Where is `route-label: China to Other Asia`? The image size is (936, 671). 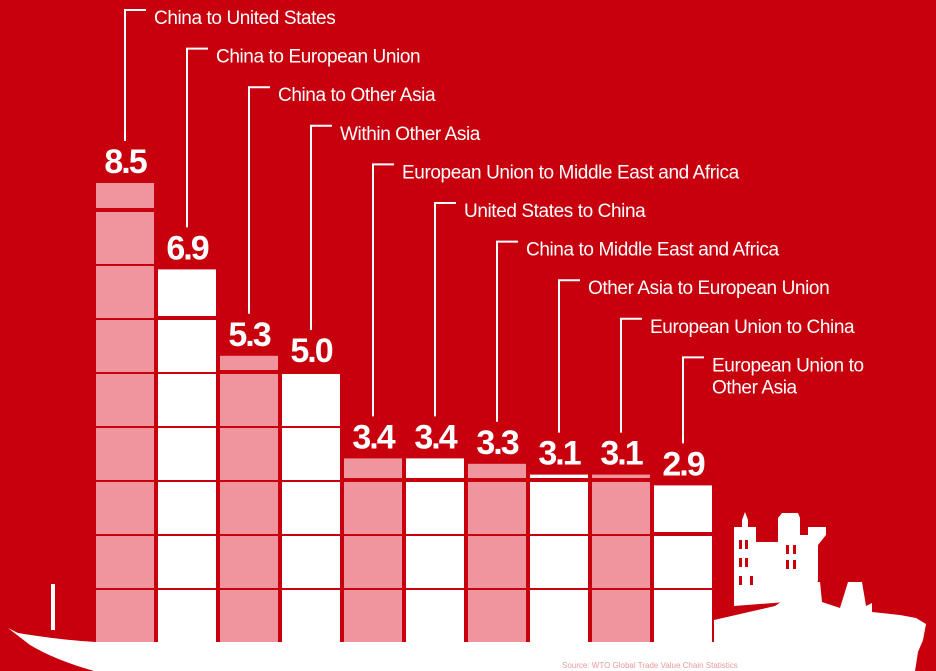 route-label: China to Other Asia is located at coordinates (357, 95).